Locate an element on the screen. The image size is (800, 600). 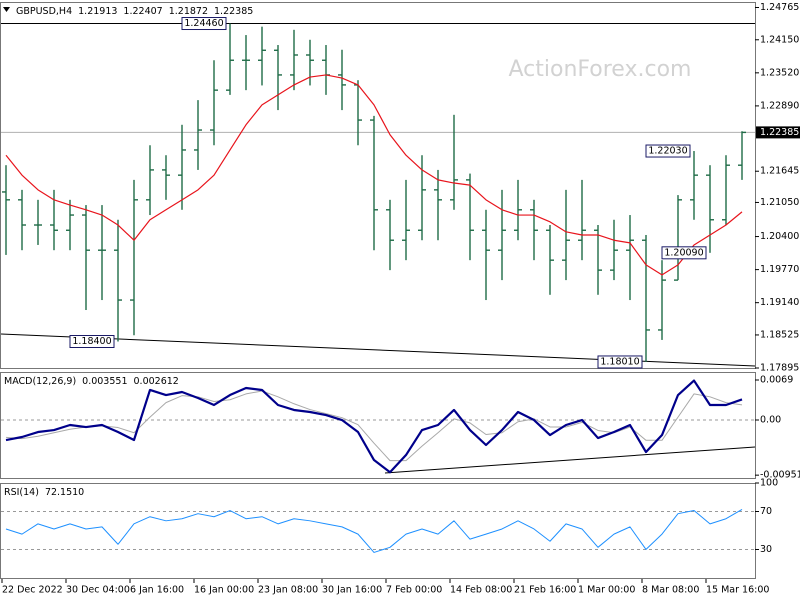
y-tick-label: 1.18525 is located at coordinates (779, 334).